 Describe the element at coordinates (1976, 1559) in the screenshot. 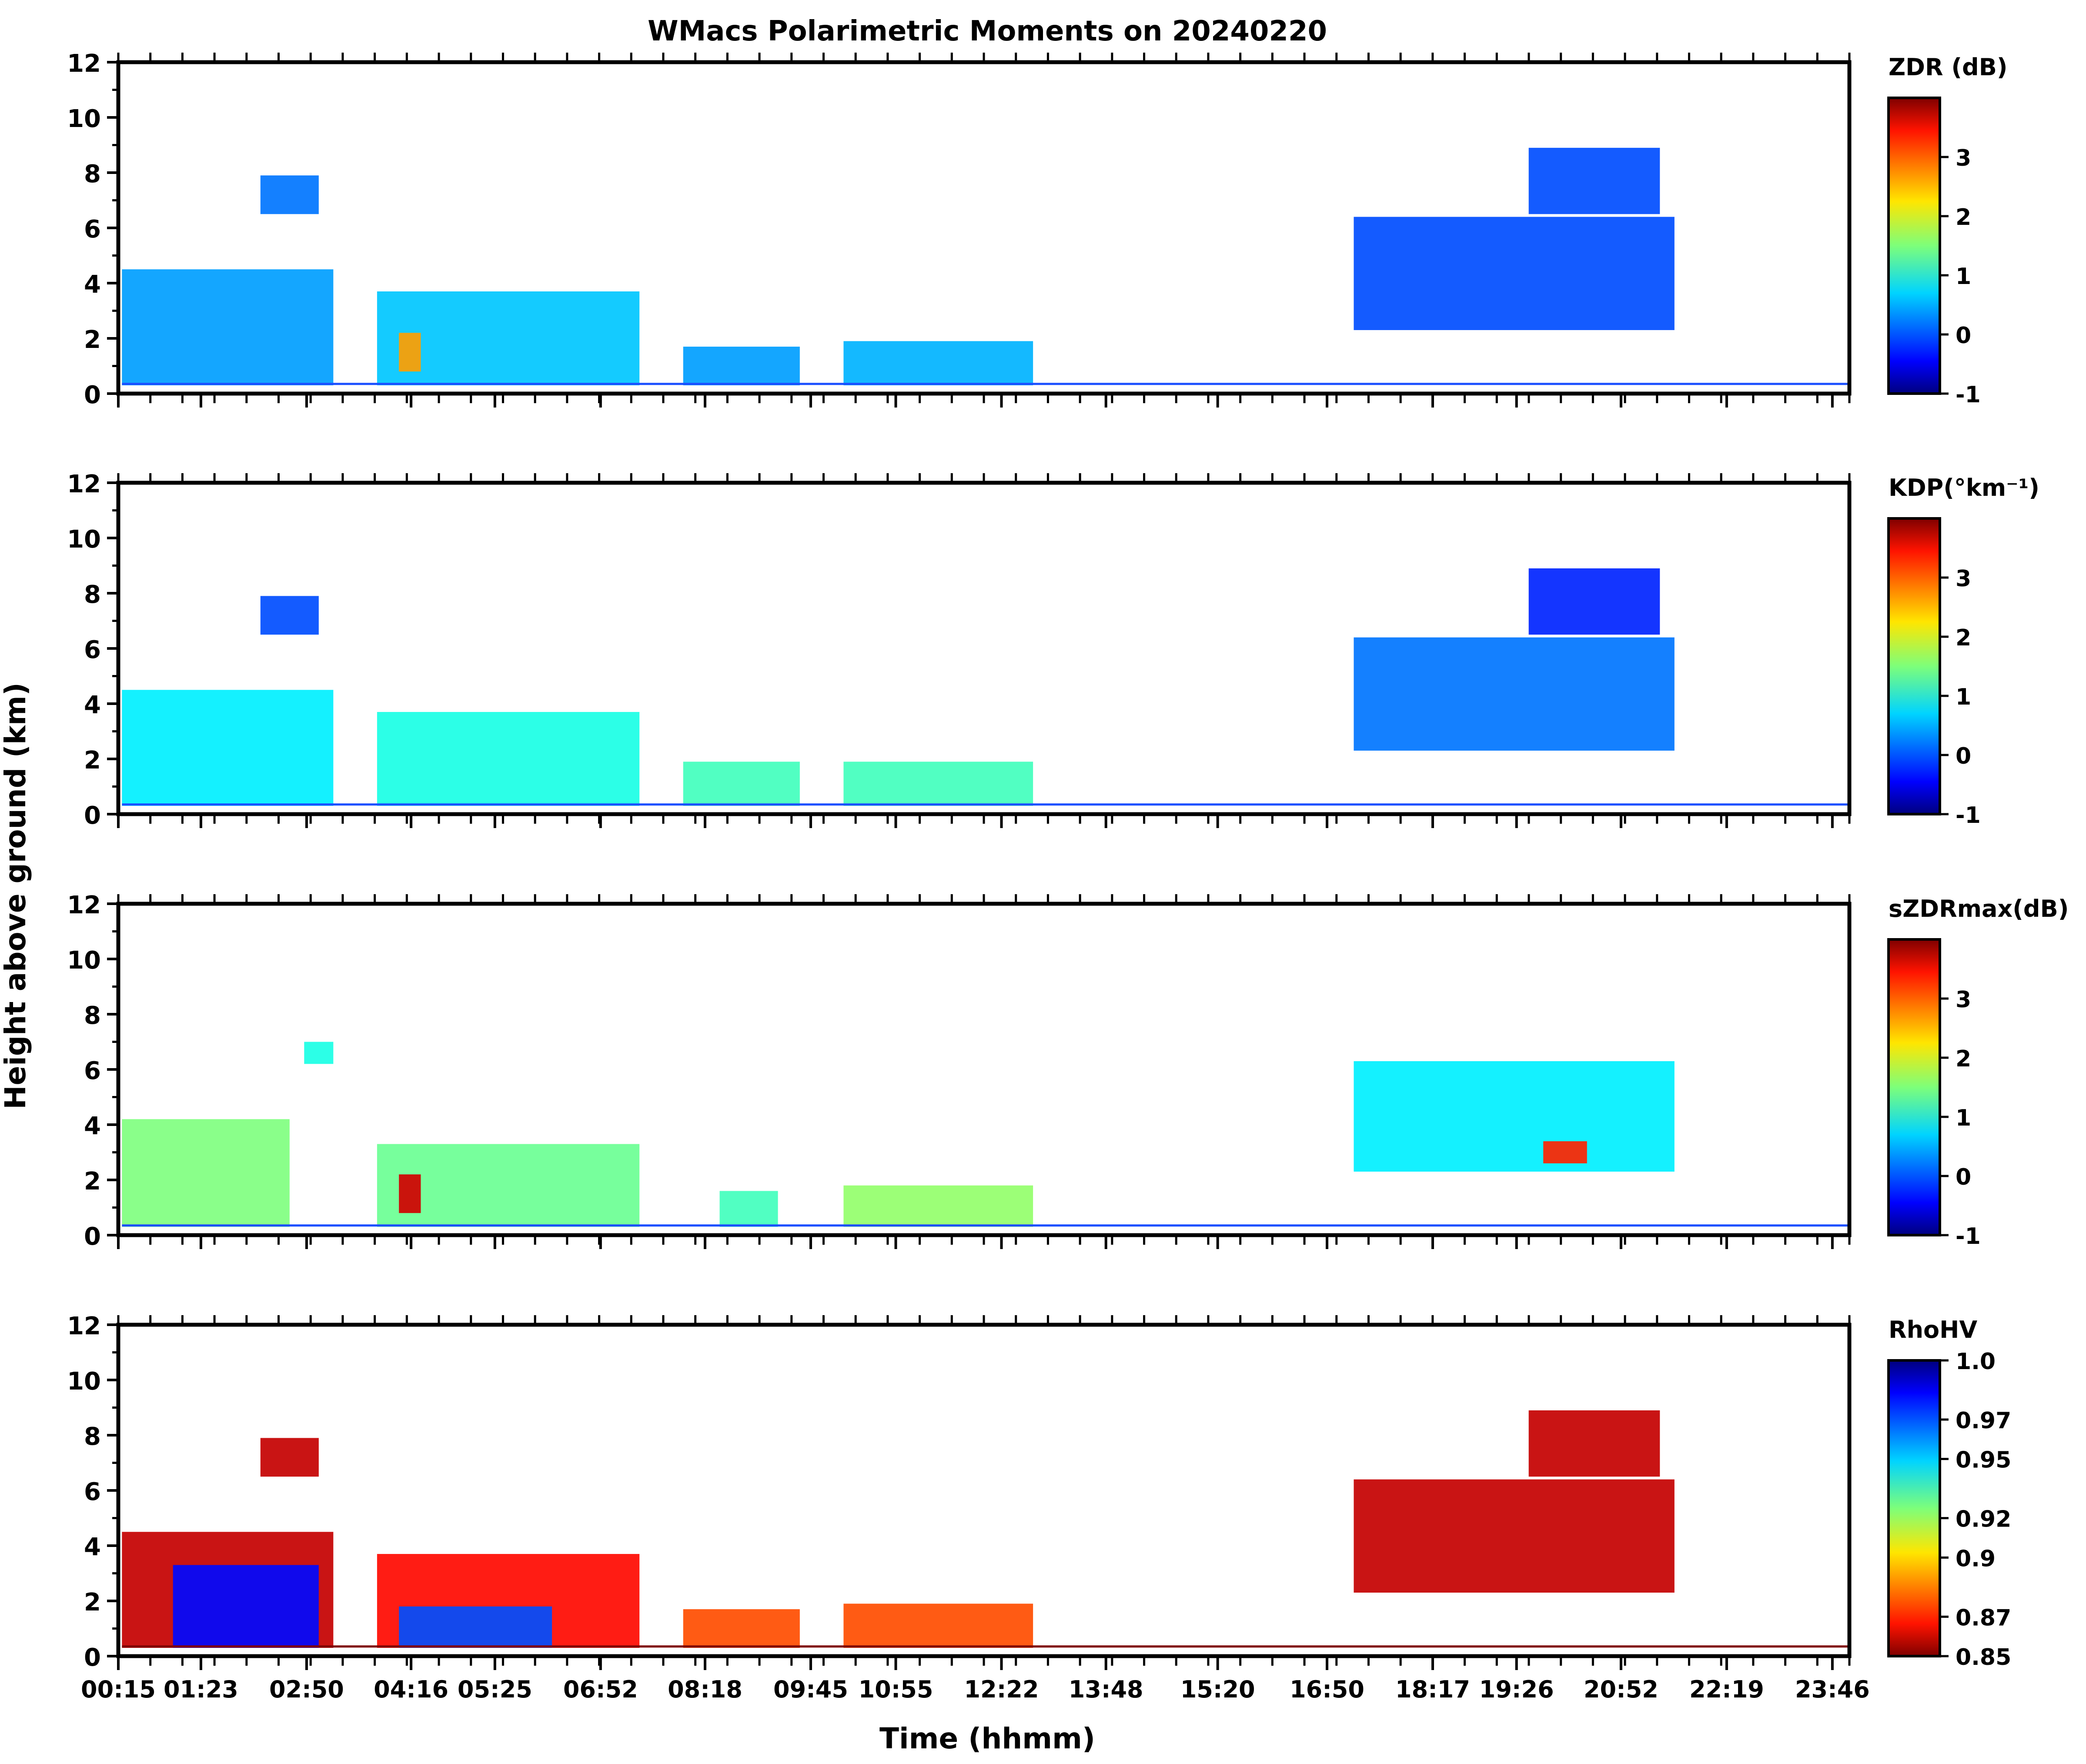

I see `colorbar-tick-label: 0.9` at that location.